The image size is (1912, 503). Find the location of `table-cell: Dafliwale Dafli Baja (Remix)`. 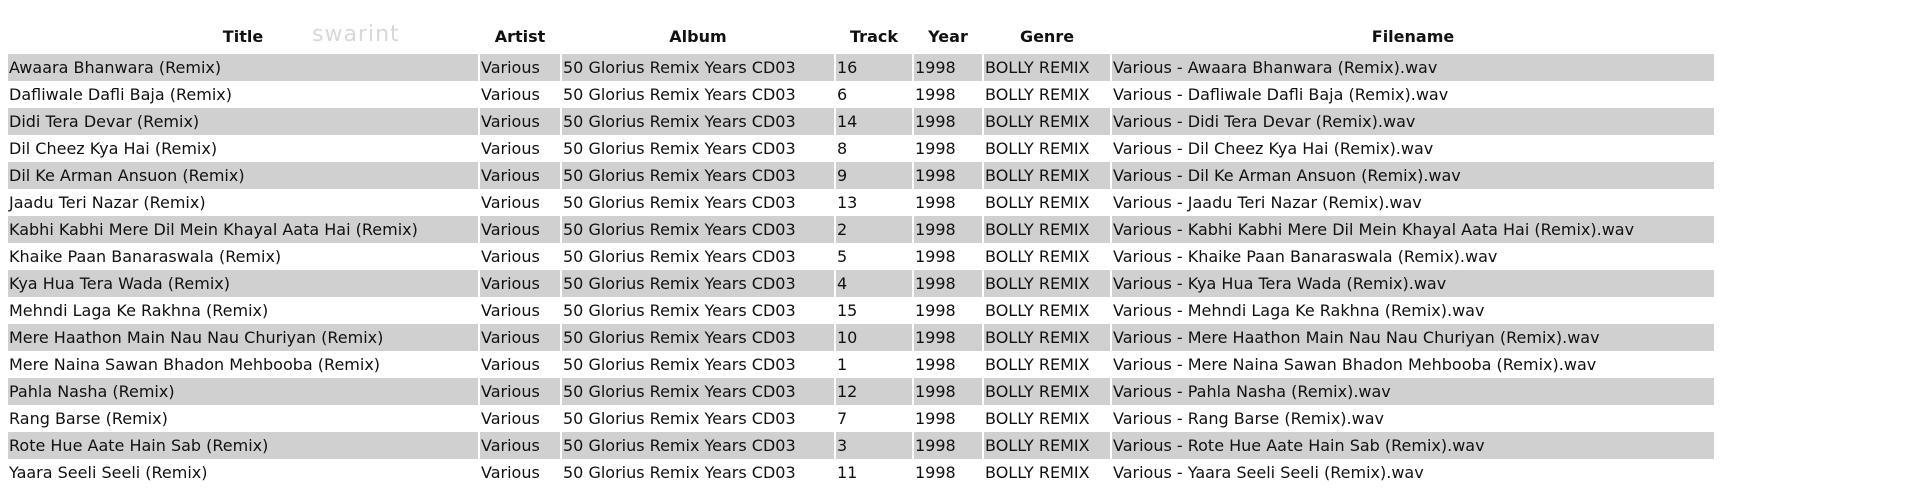

table-cell: Dafliwale Dafli Baja (Remix) is located at coordinates (120, 94).